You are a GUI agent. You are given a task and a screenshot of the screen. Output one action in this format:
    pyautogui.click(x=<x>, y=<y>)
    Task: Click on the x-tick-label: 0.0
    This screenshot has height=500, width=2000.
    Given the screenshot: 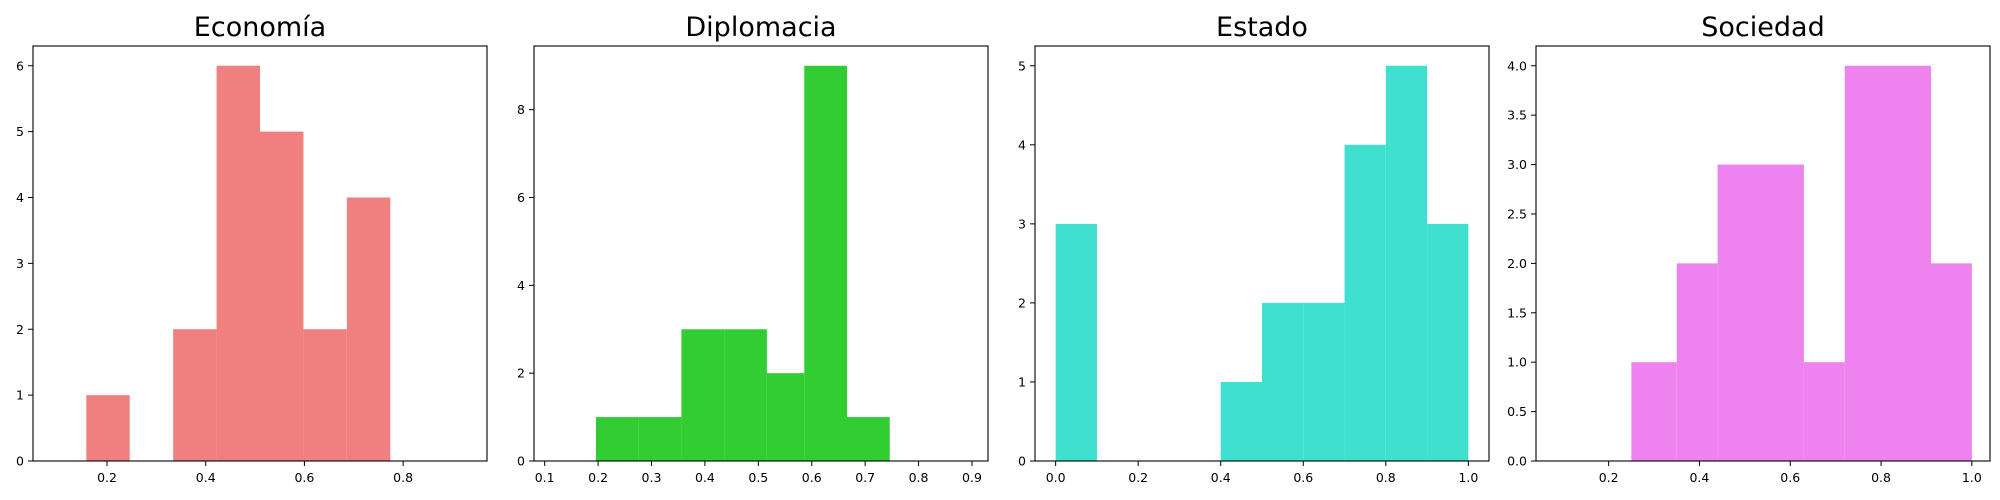 What is the action you would take?
    pyautogui.click(x=1056, y=477)
    